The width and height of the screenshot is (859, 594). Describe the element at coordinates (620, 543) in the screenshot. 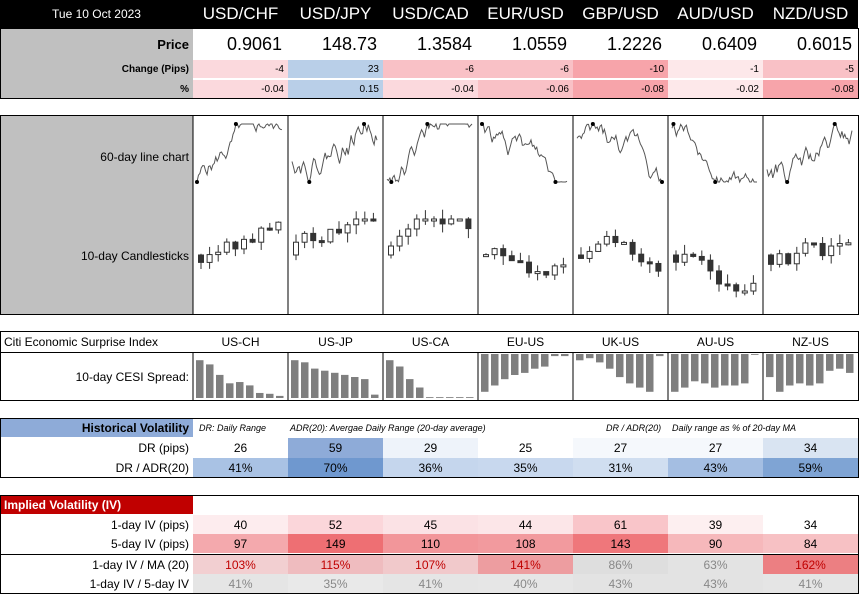

I see `iv-5day-value: 143` at that location.